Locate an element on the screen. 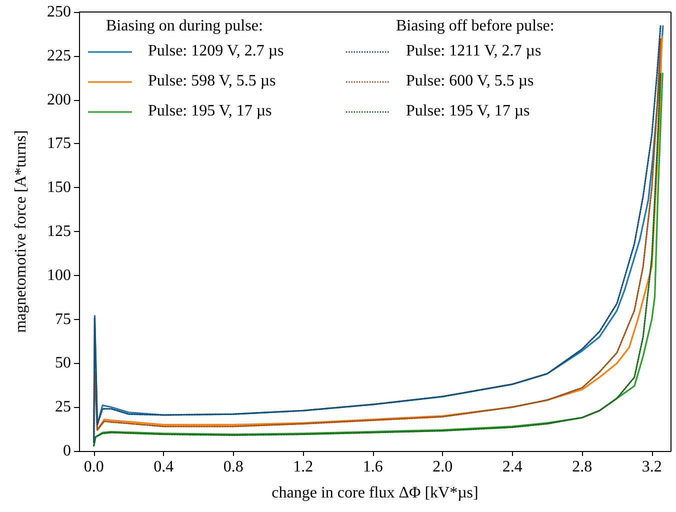 The image size is (676, 512). legend-label: Pulse: 598 V, 5.5 µs is located at coordinates (212, 81).